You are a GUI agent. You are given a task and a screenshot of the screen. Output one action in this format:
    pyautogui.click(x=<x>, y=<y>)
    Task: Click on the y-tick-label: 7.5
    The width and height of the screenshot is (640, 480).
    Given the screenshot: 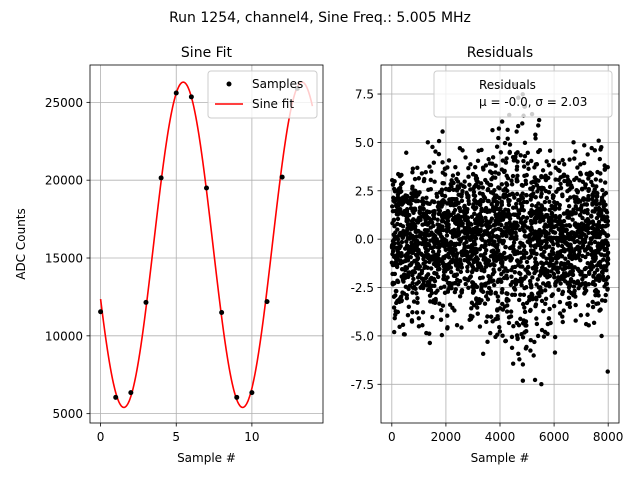 What is the action you would take?
    pyautogui.click(x=364, y=95)
    